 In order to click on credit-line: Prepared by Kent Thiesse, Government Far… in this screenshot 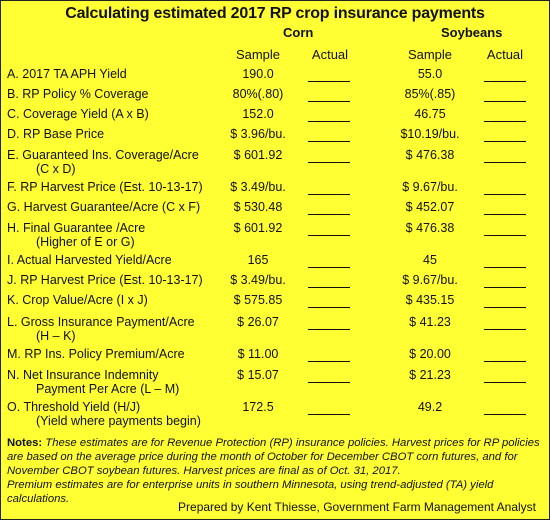, I will do `click(357, 507)`.